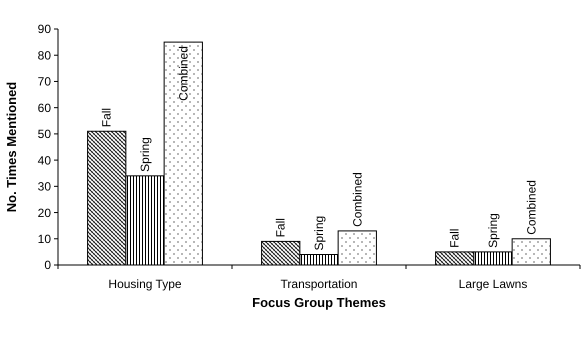 This screenshot has height=345, width=583. I want to click on y-axis-title: No. Times Mentioned, so click(11, 147).